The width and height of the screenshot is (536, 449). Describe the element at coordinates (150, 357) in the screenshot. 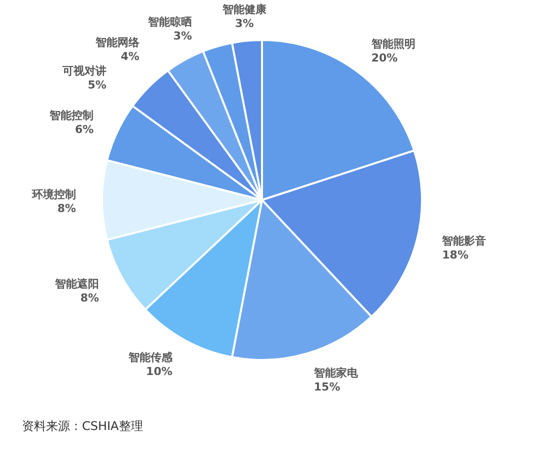

I see `slice-label: 智能传感` at that location.